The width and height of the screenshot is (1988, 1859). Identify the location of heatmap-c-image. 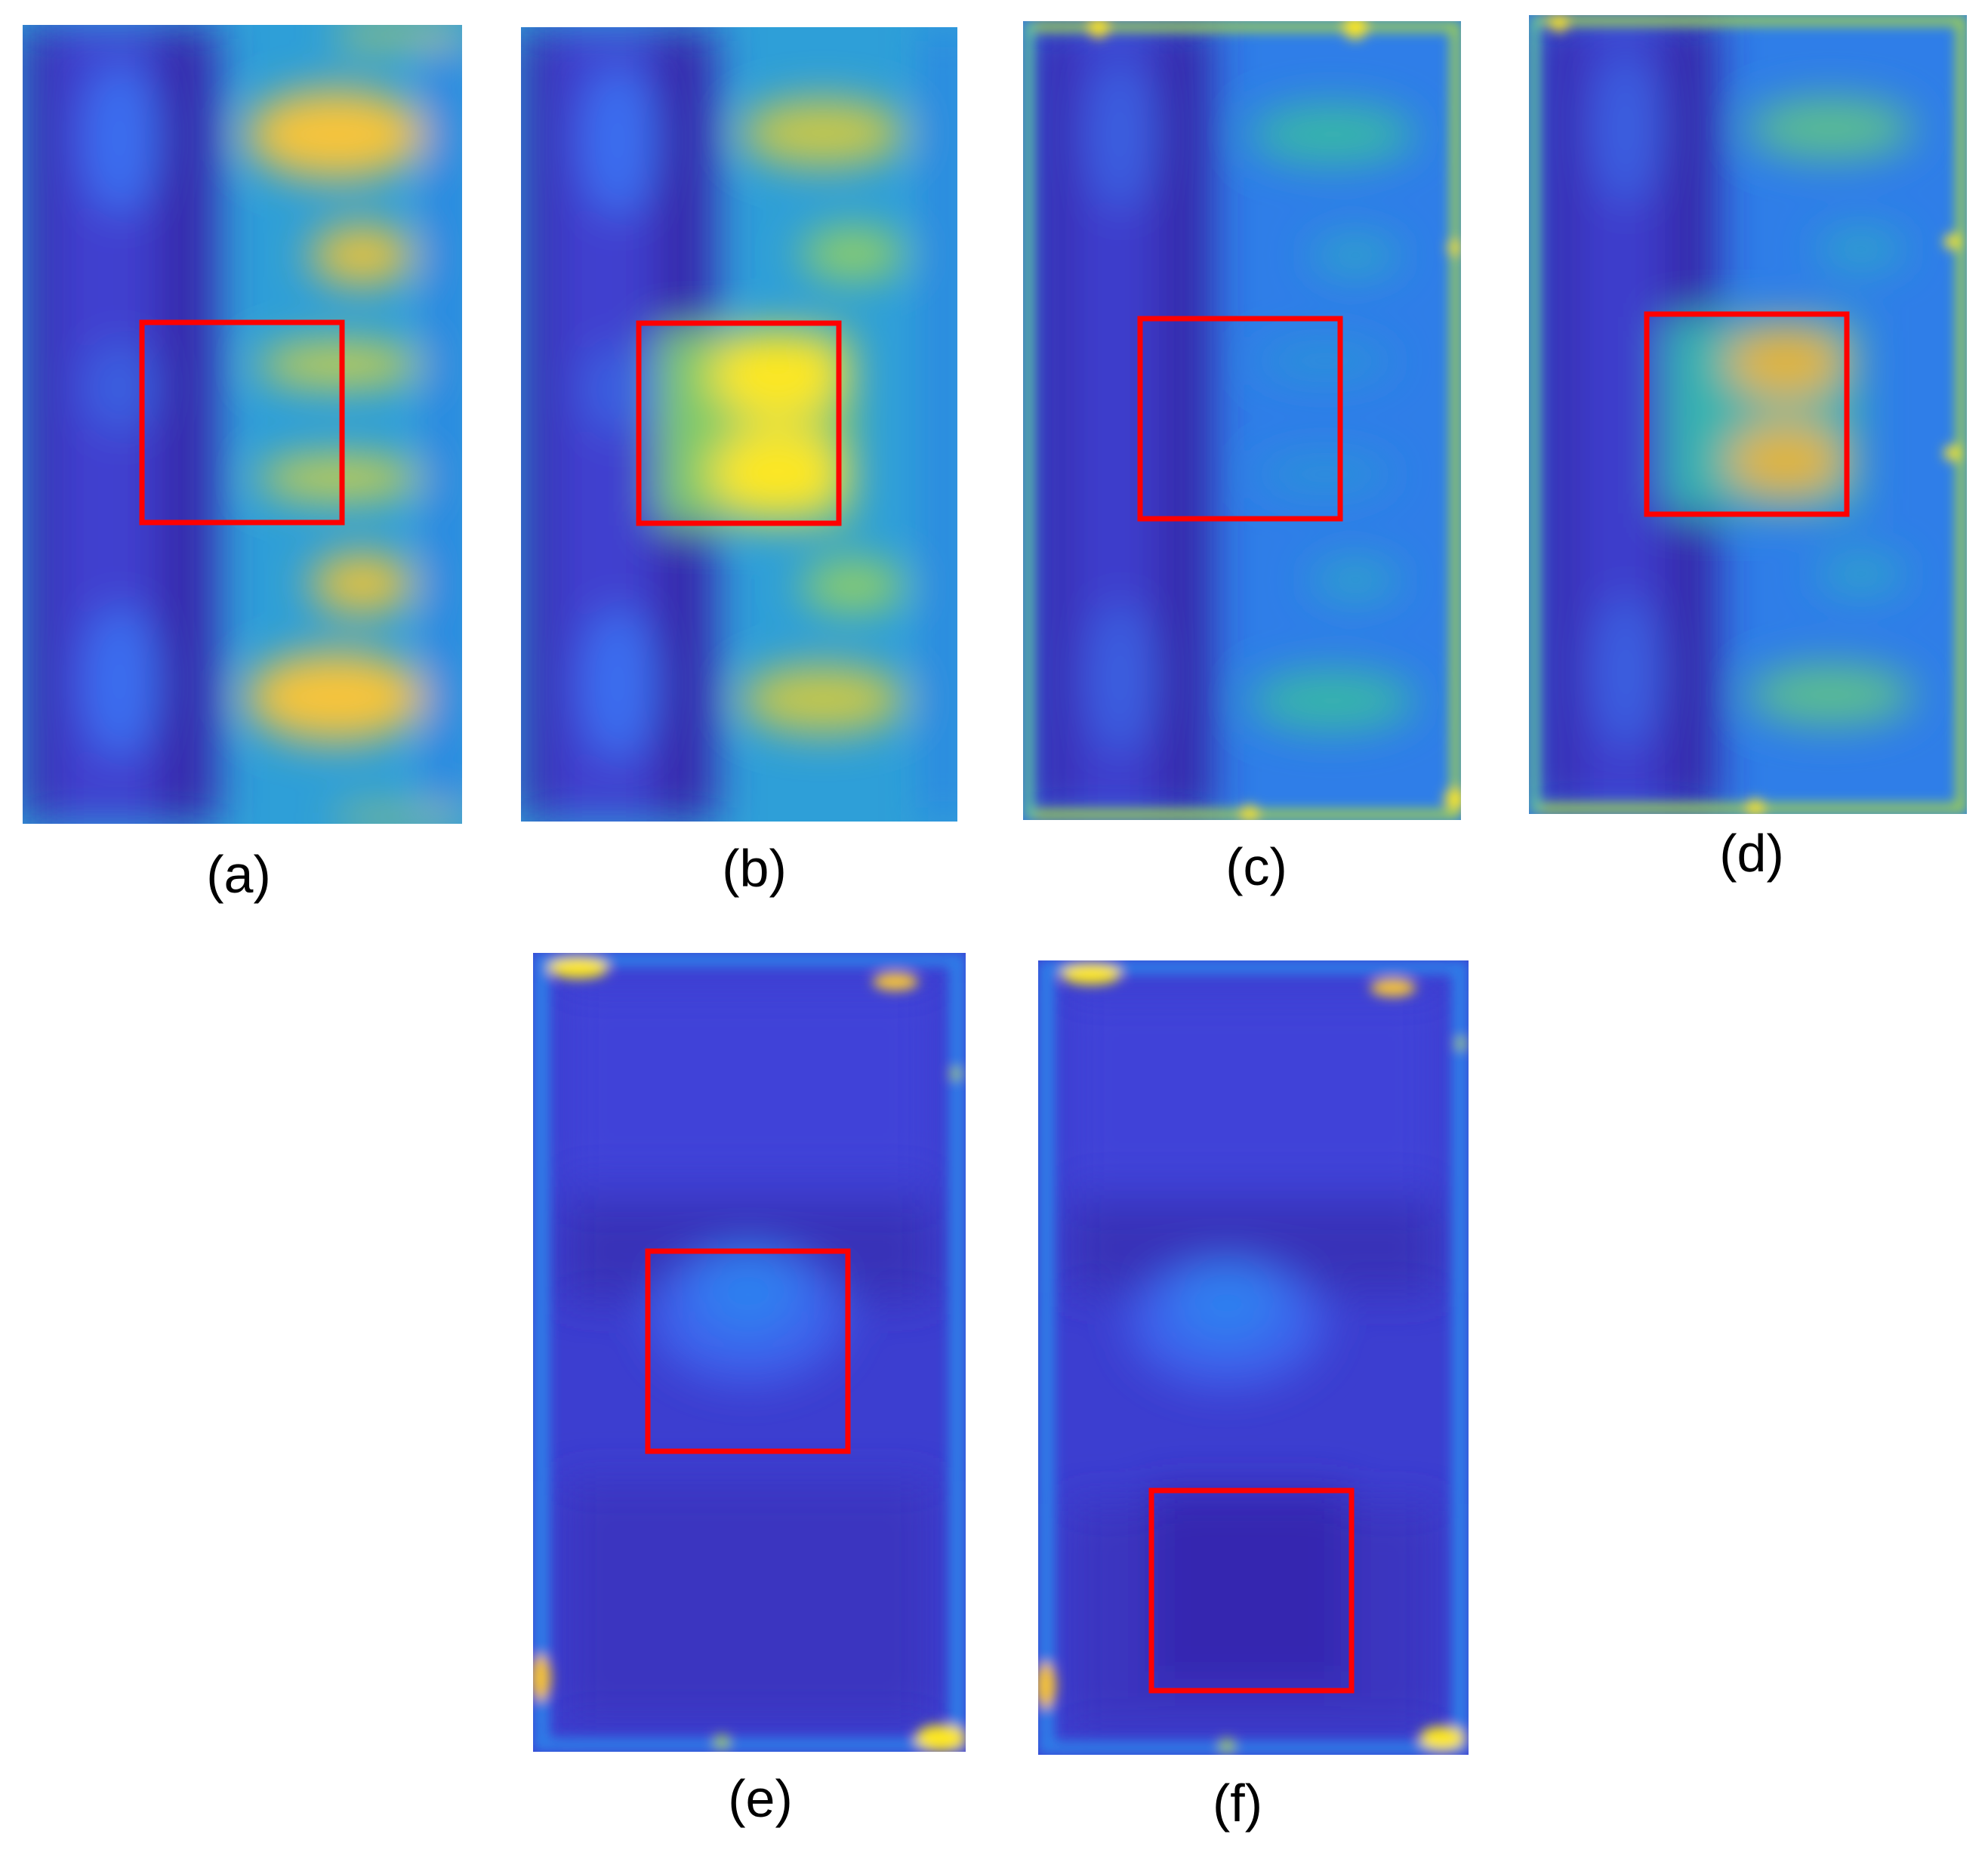
(1242, 420).